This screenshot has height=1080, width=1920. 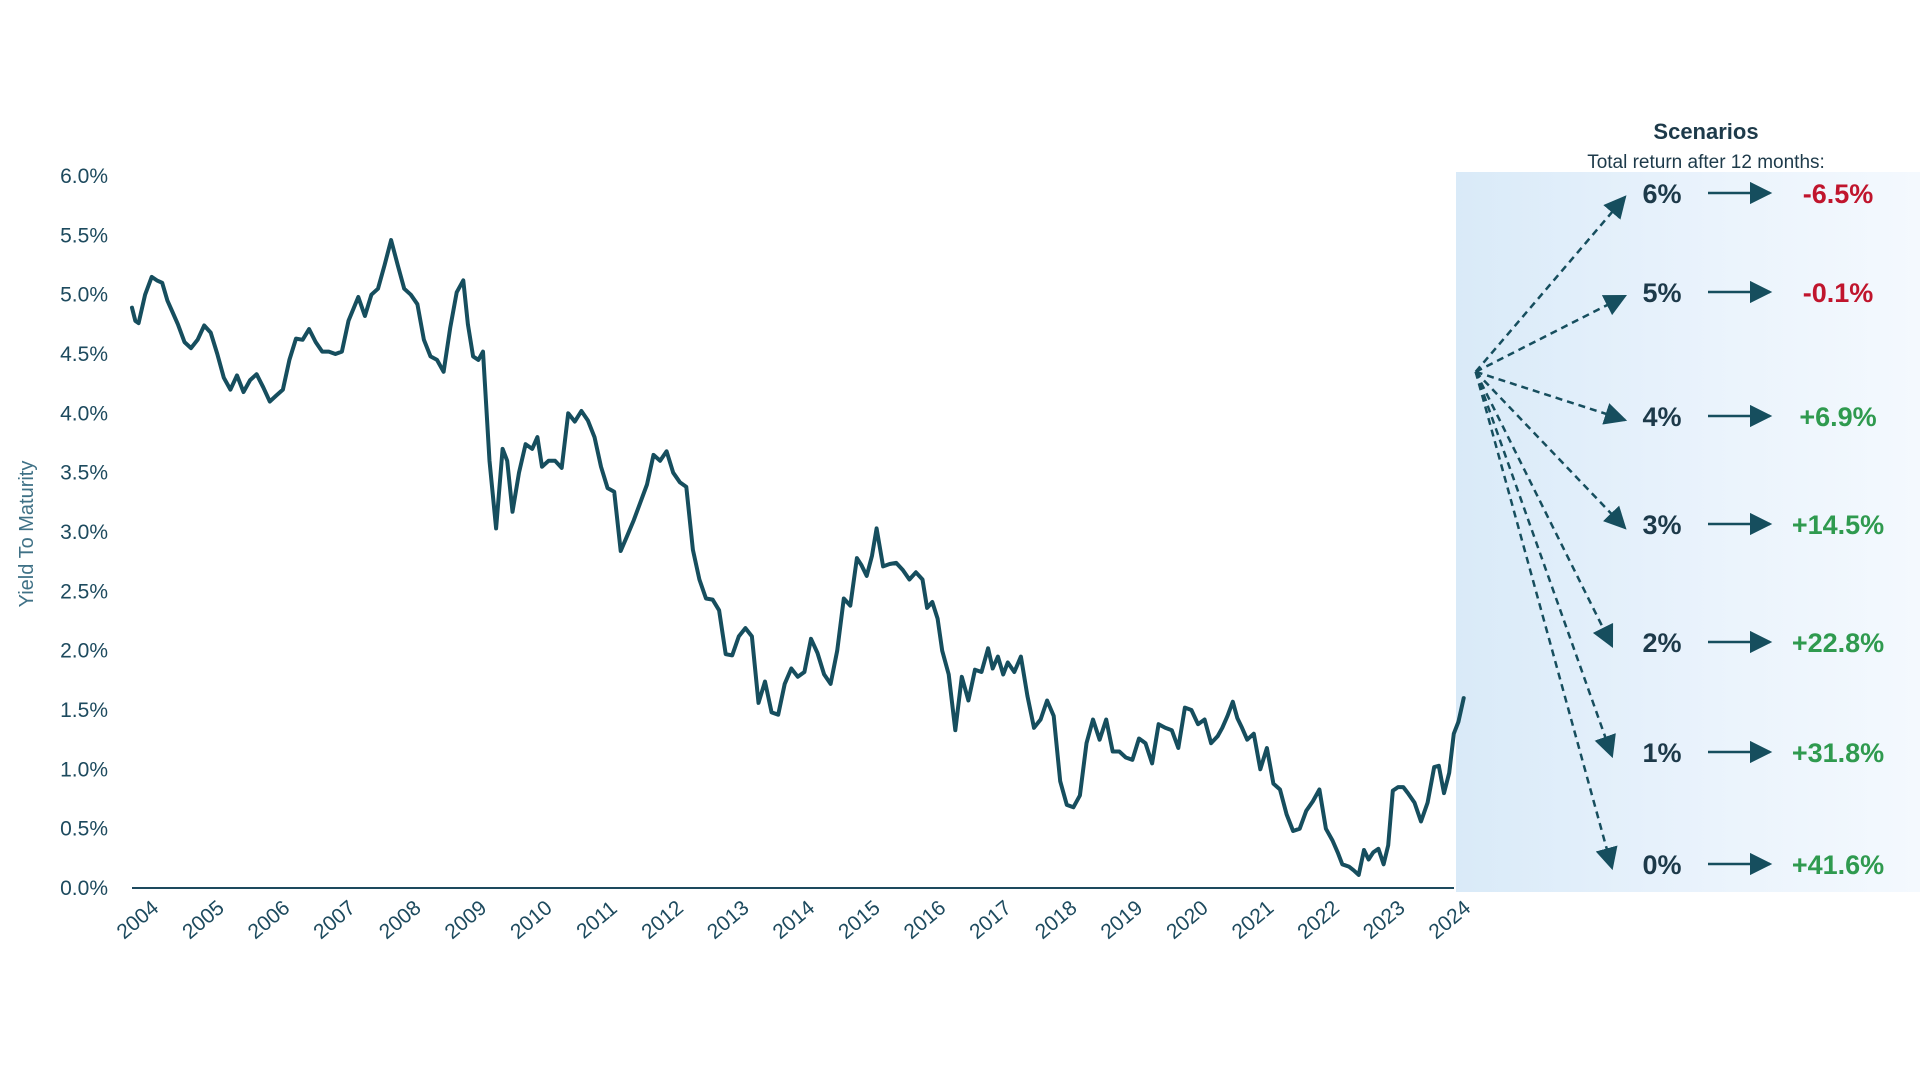 I want to click on x-tick-label: 2019, so click(x=1122, y=920).